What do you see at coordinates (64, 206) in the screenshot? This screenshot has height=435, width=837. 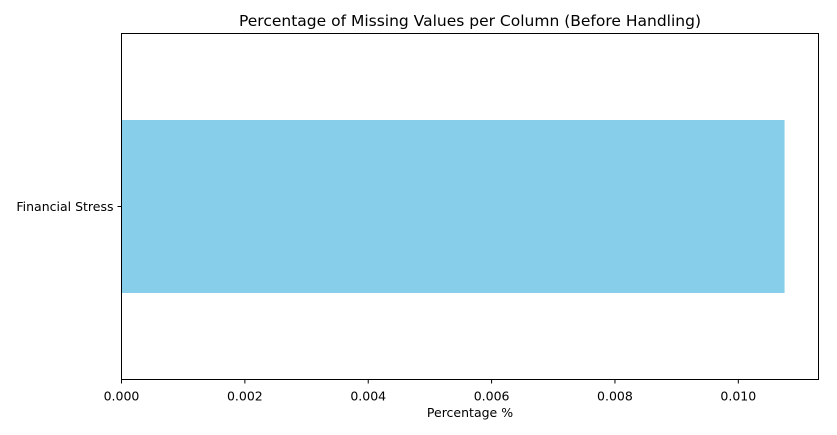 I see `y-tick-label: Financial Stress` at bounding box center [64, 206].